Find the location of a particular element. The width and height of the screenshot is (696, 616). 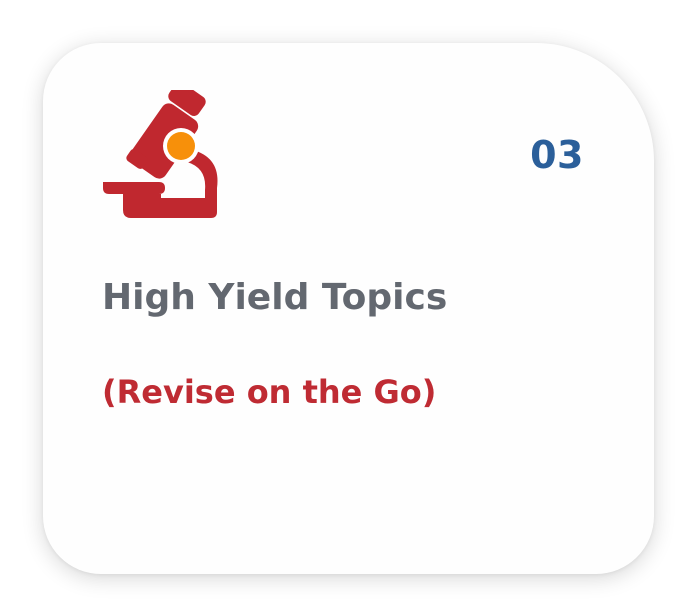

microscope-icon is located at coordinates (160, 156).